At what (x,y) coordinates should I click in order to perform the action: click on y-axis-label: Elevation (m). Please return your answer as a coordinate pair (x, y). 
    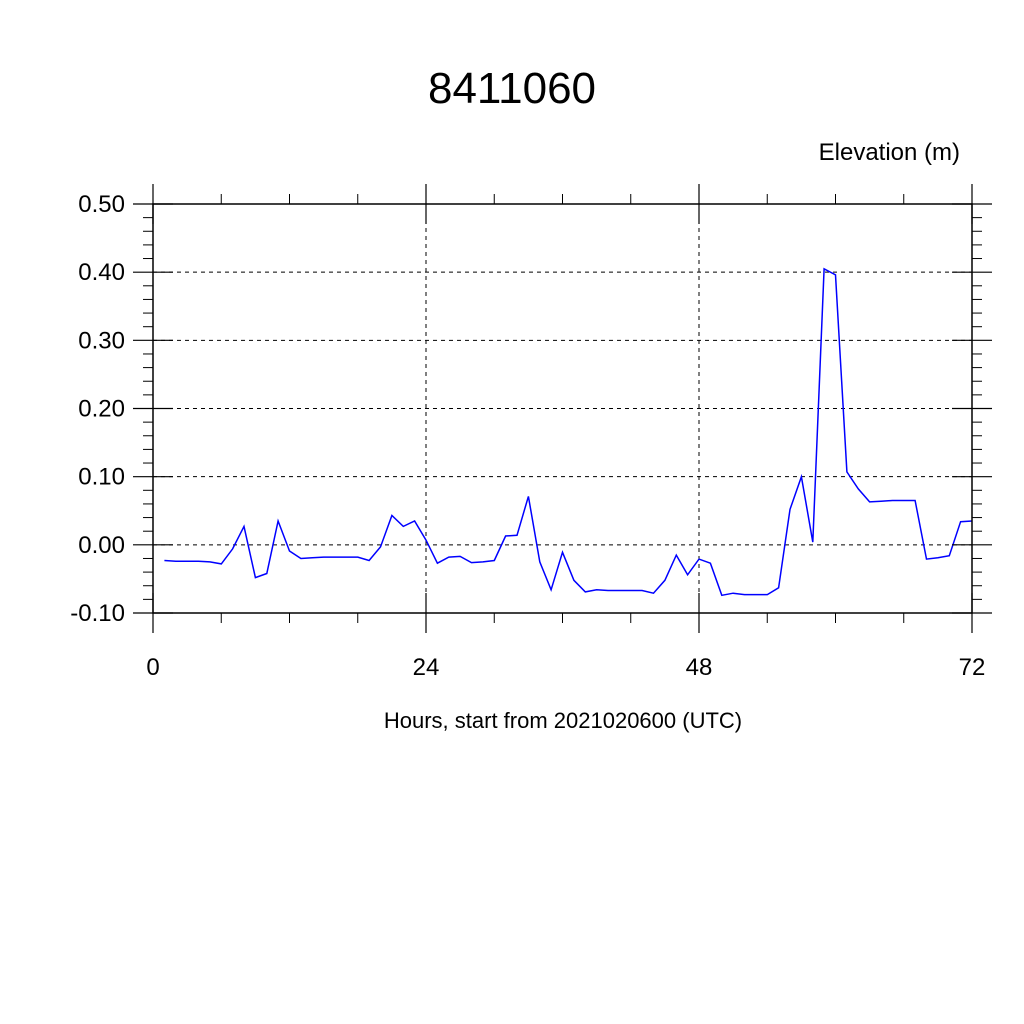
    Looking at the image, I should click on (889, 152).